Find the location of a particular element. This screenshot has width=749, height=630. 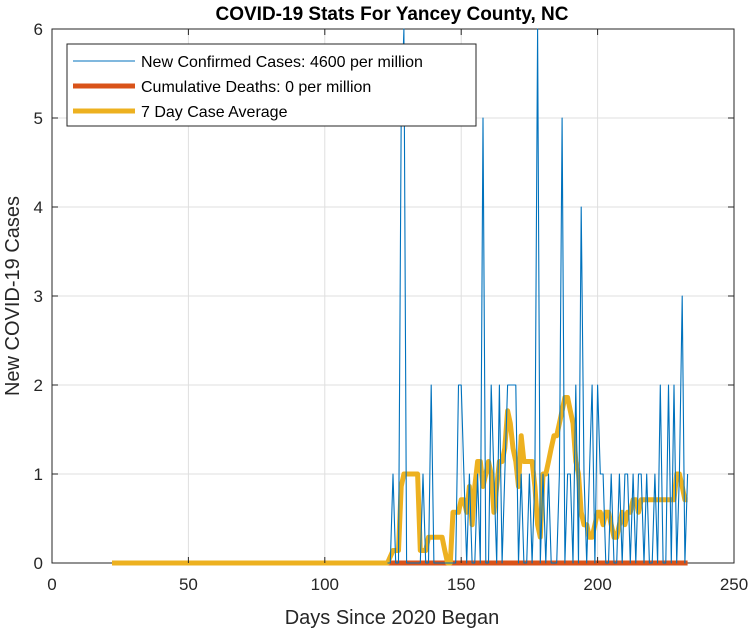

y-tick-label: 1 is located at coordinates (38, 474).